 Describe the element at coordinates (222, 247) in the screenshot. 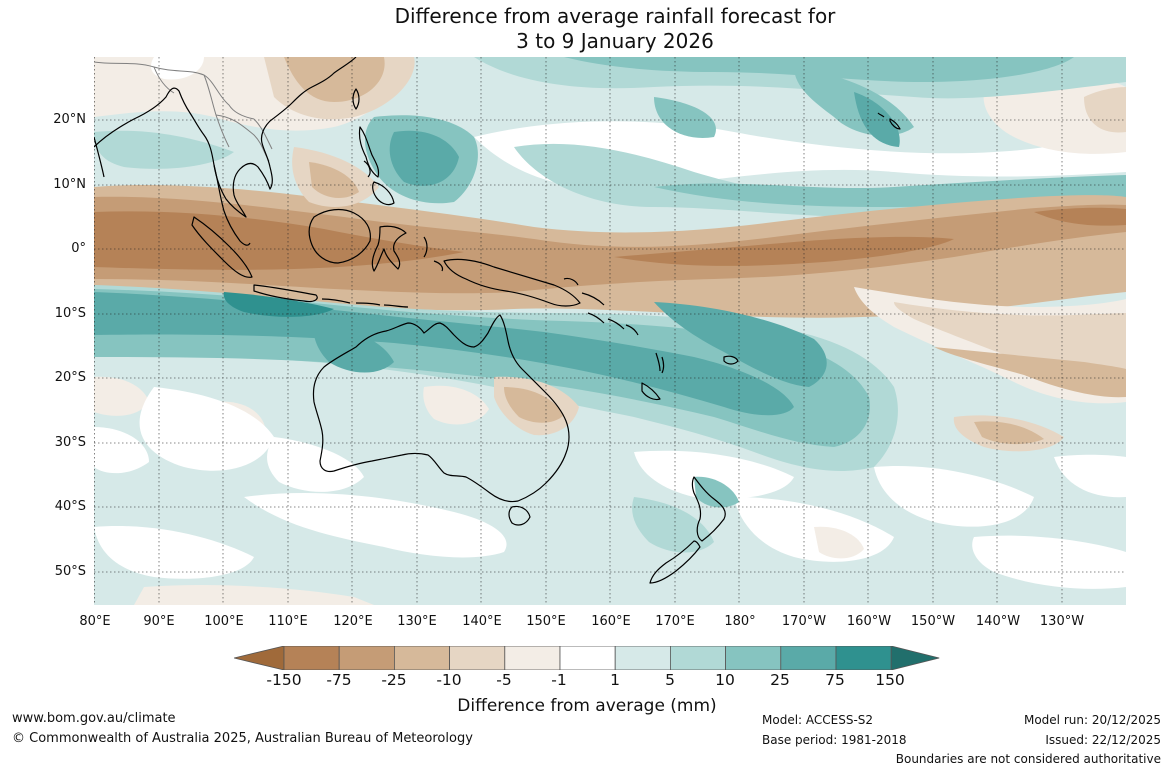

I see `sumatra` at that location.